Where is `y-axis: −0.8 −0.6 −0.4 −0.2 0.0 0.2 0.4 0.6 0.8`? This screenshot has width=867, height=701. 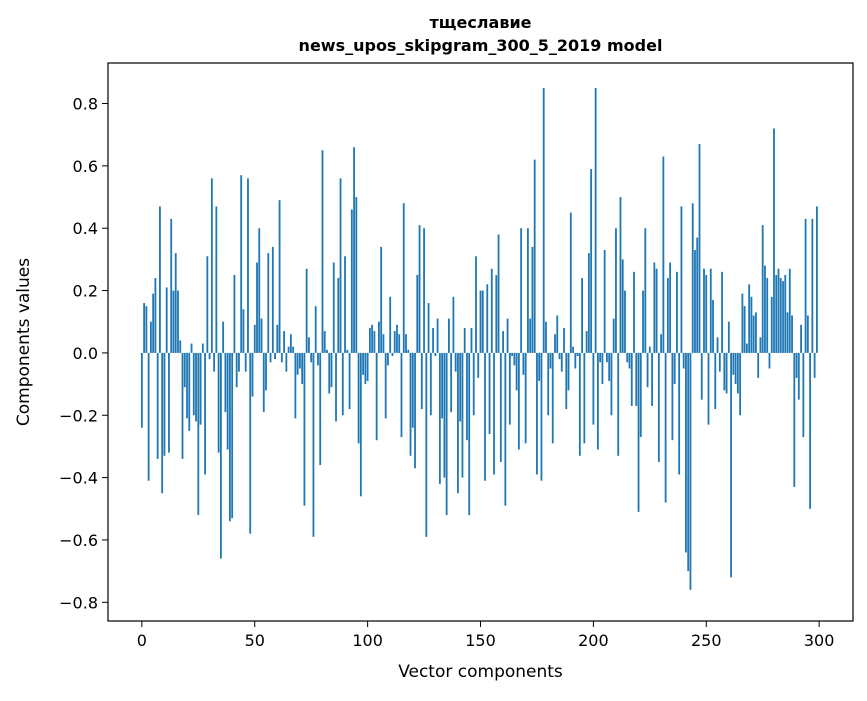 y-axis: −0.8 −0.6 −0.4 −0.2 0.0 0.2 0.4 0.6 0.8 is located at coordinates (83, 353).